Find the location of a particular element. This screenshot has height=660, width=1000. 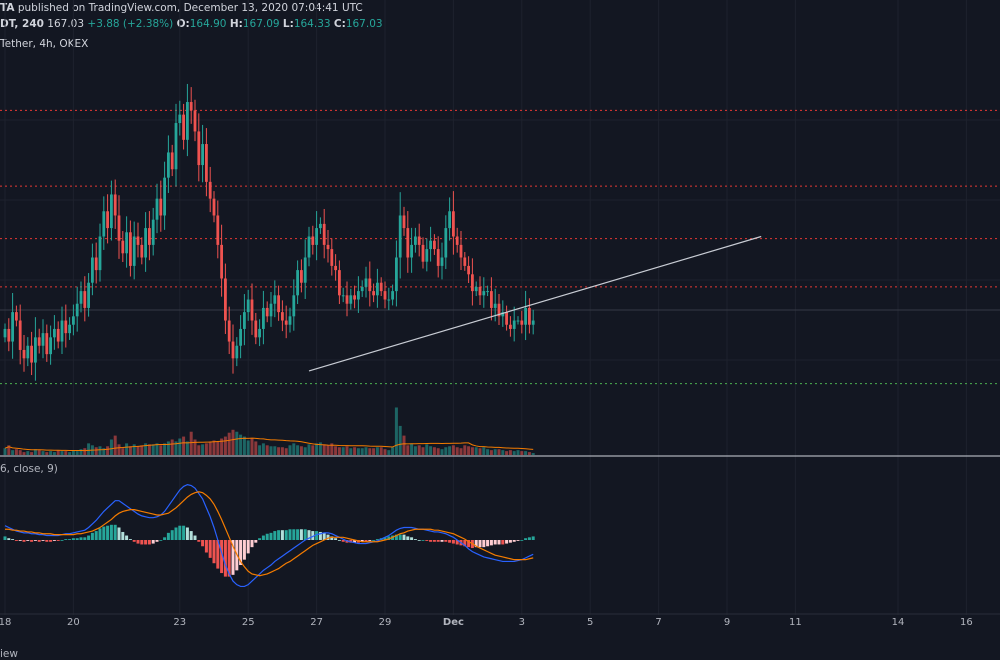

open-value: 164.90 is located at coordinates (208, 24).